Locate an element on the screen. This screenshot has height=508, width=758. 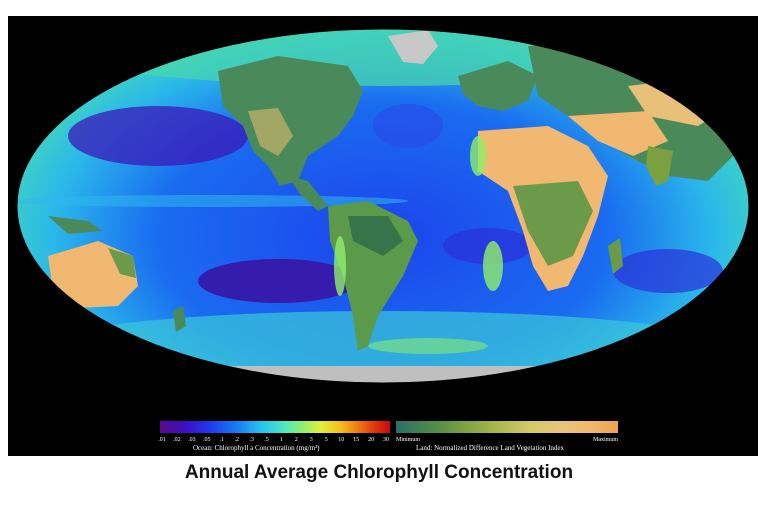
amazon is located at coordinates (375, 236).